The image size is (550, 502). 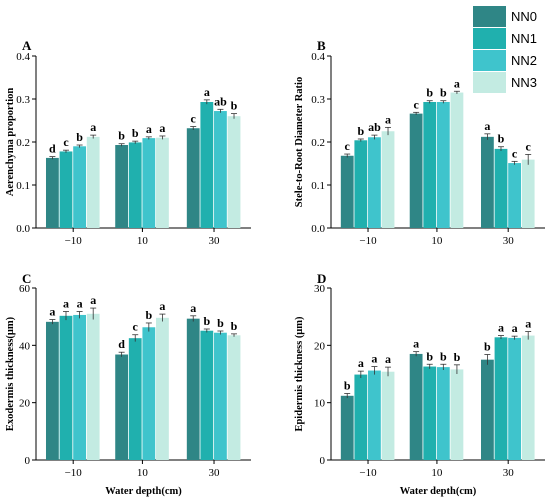 I want to click on y-tick-label: 30, so click(x=320, y=289).